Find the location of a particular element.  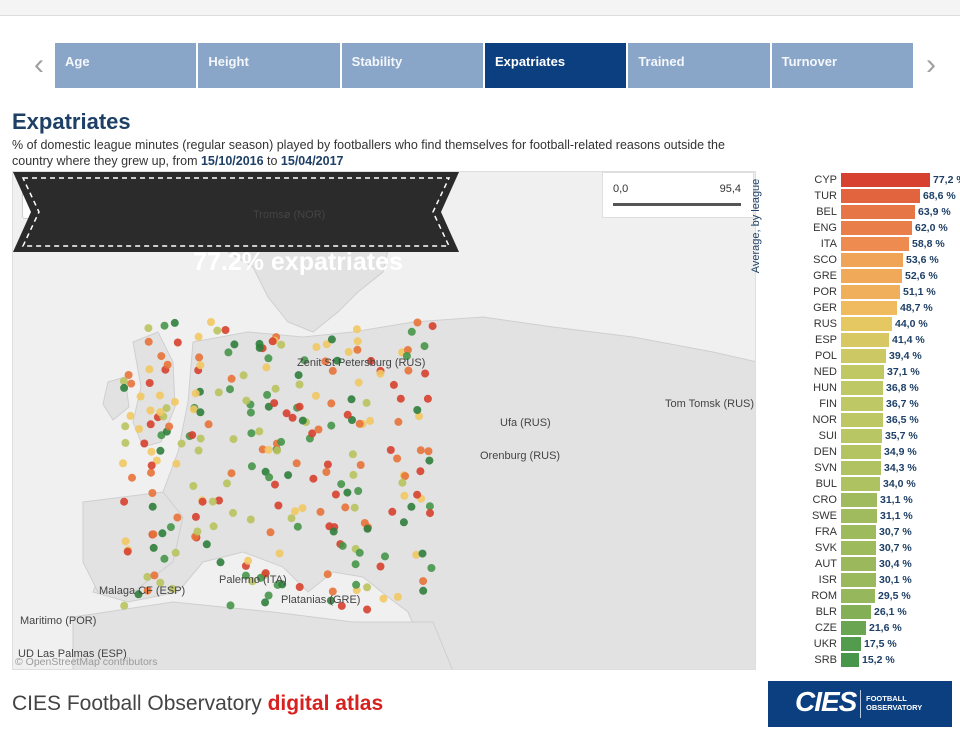

bar-row-cro: CRO 31,1 % is located at coordinates (885, 500).